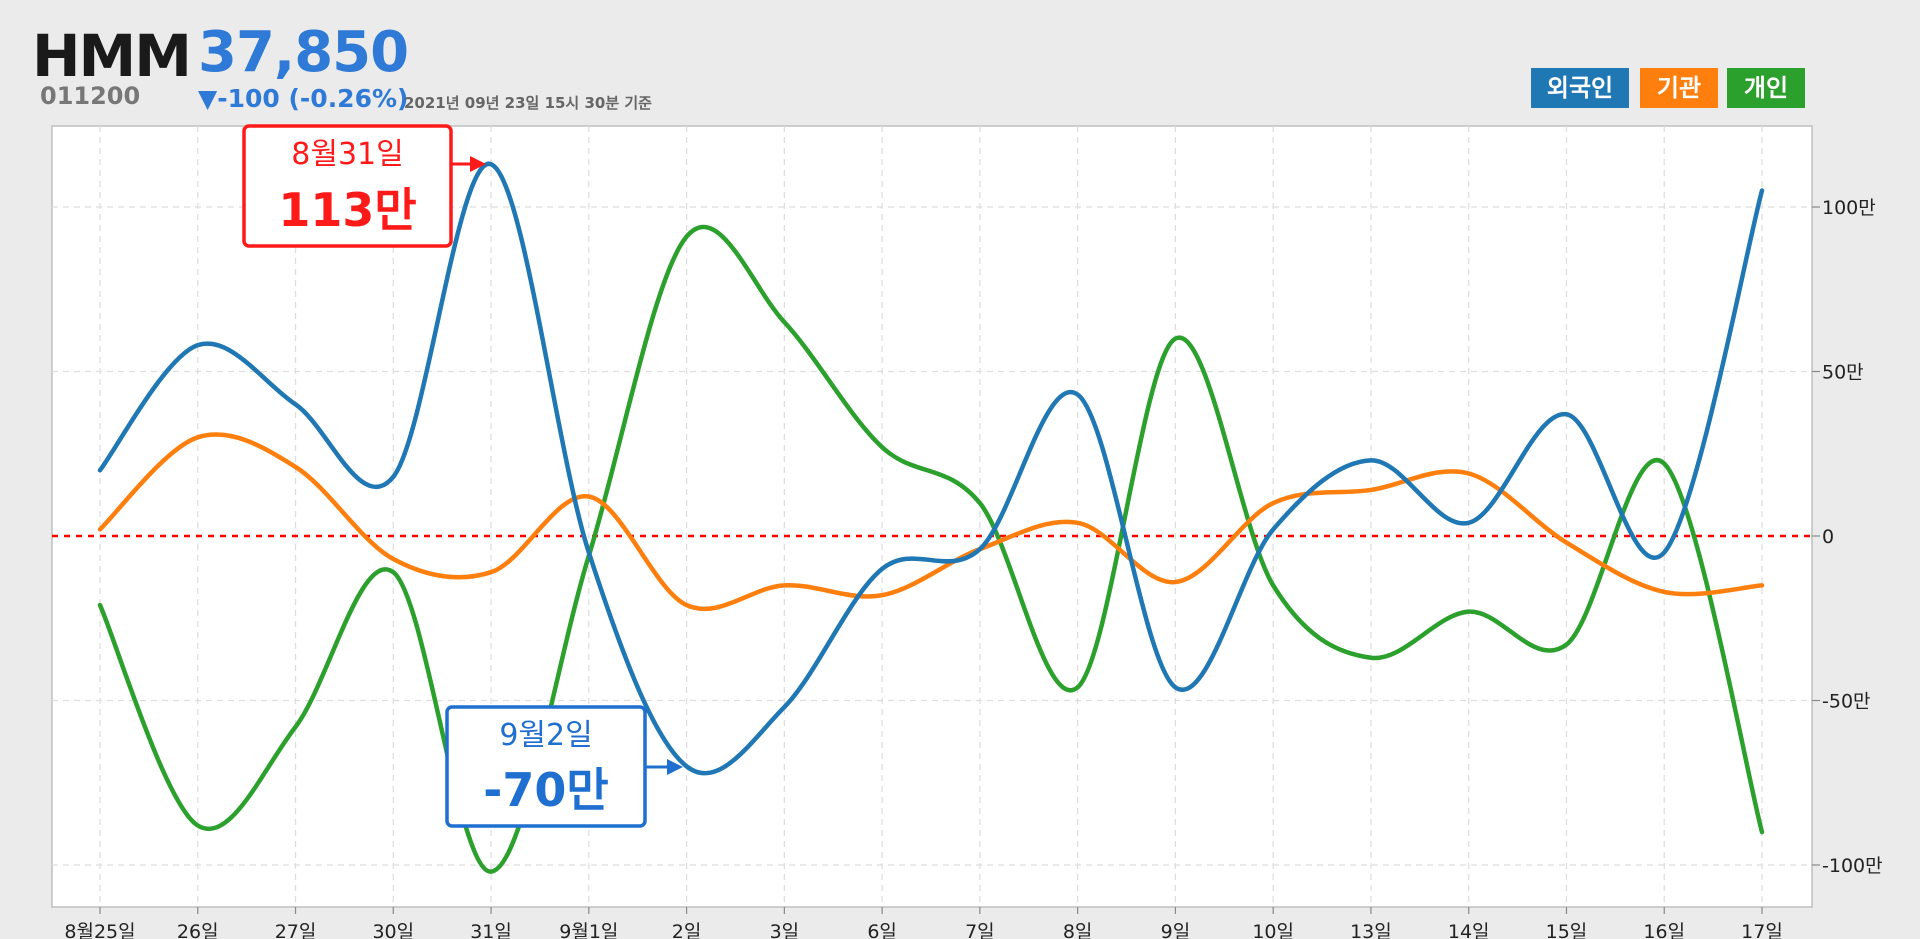 Image resolution: width=1920 pixels, height=939 pixels. I want to click on x-tick-label: 6일, so click(882, 930).